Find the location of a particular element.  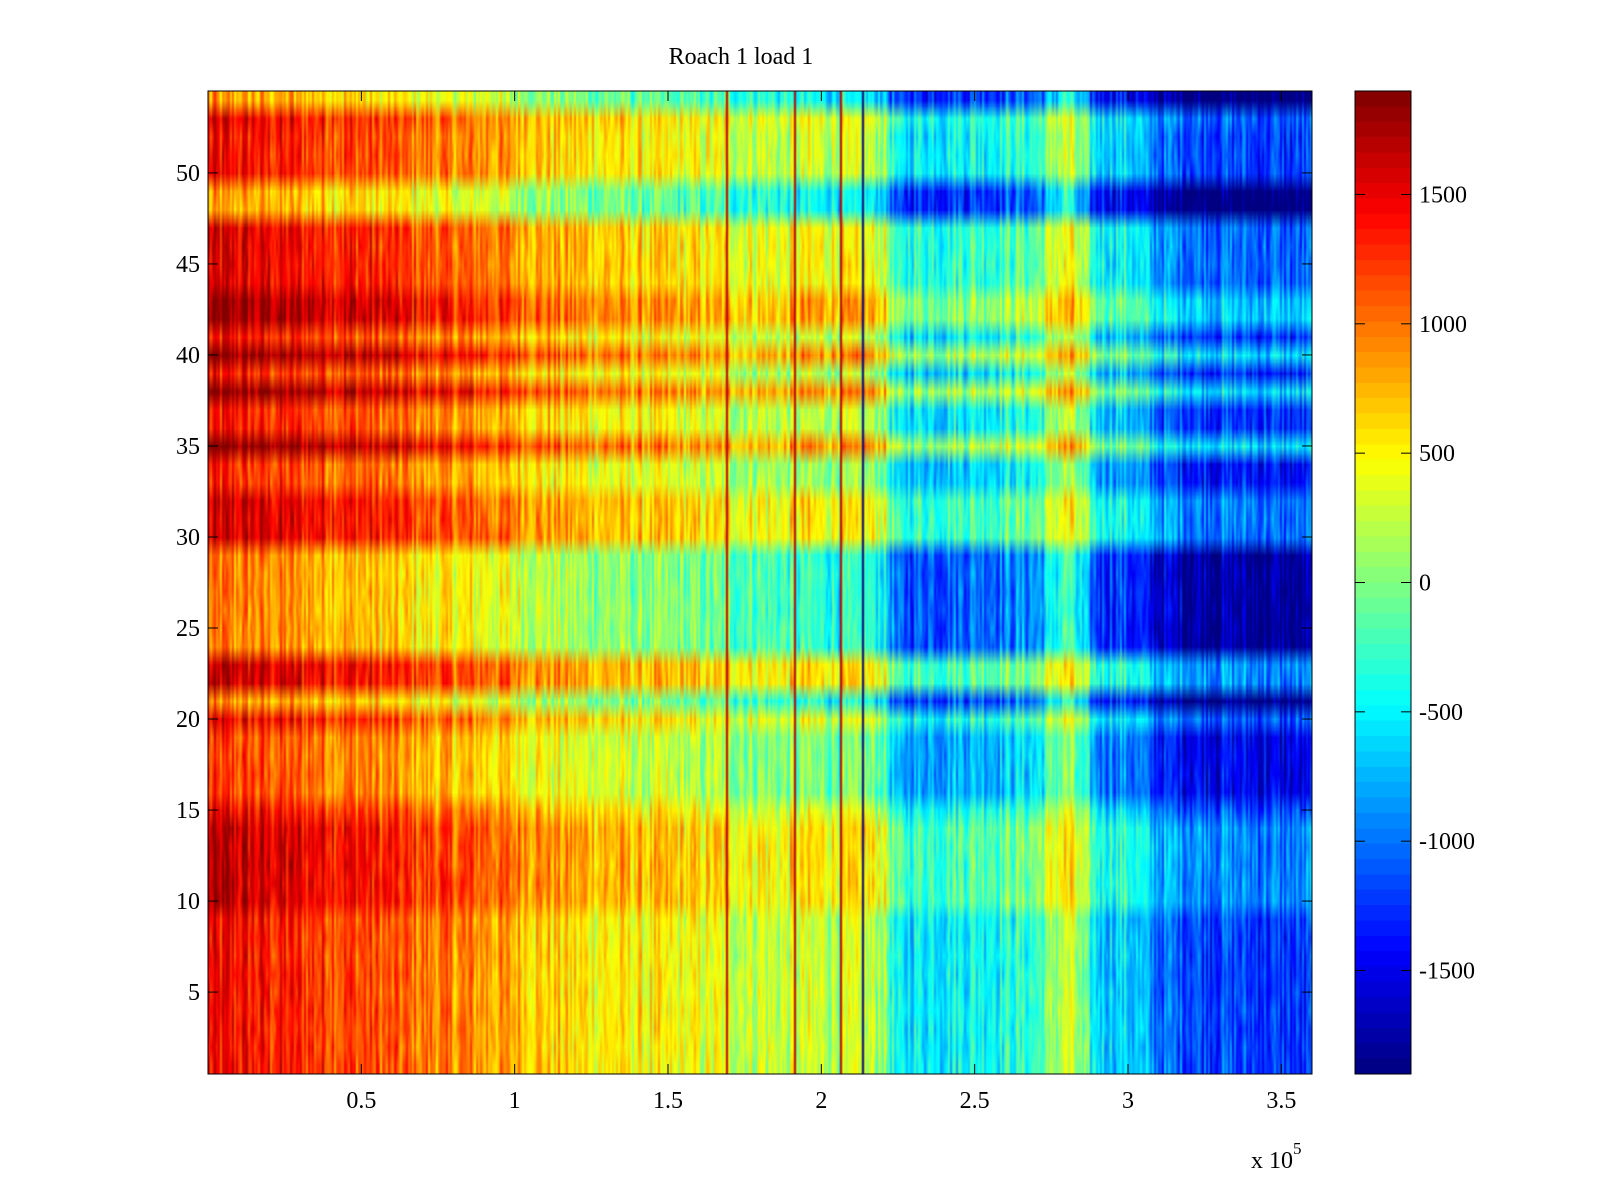

x-tick-label: 3 is located at coordinates (1128, 1101).